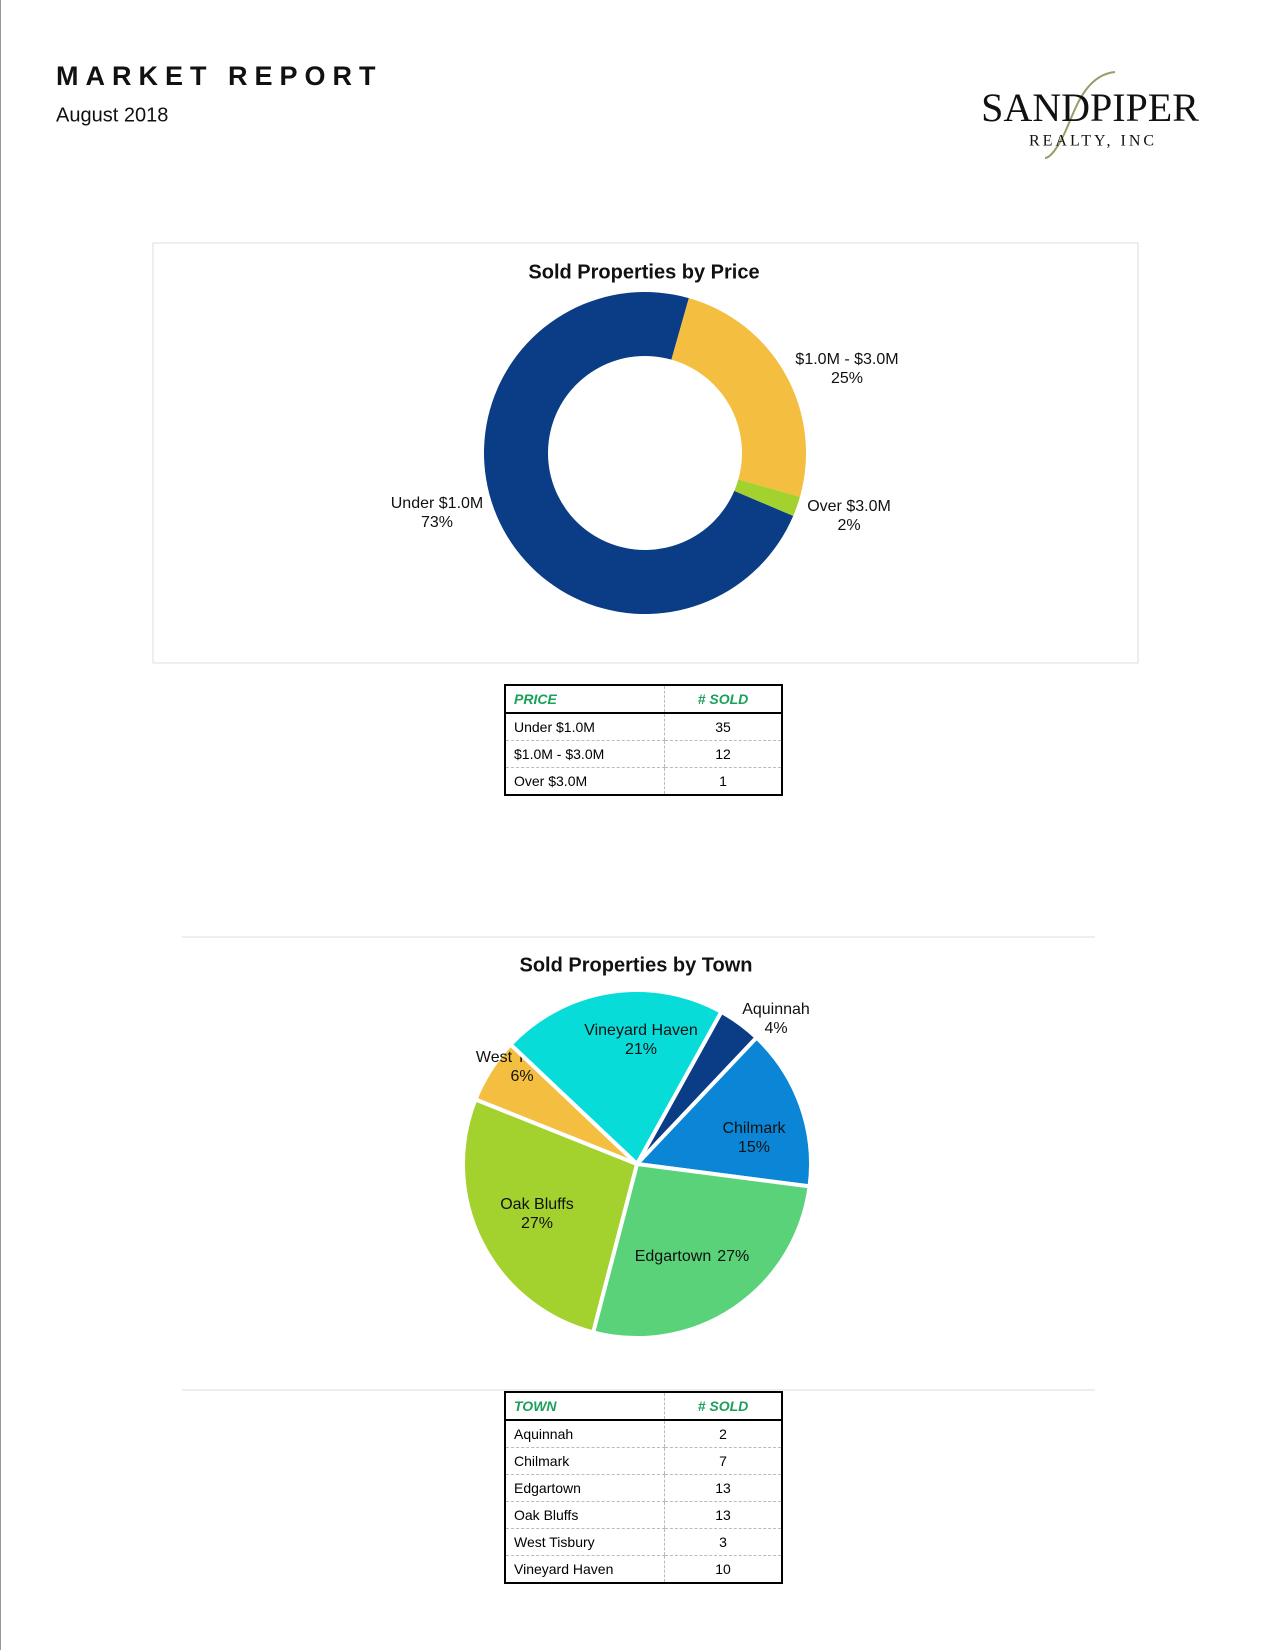 The width and height of the screenshot is (1275, 1650). I want to click on table-cell: Edgartown, so click(585, 1488).